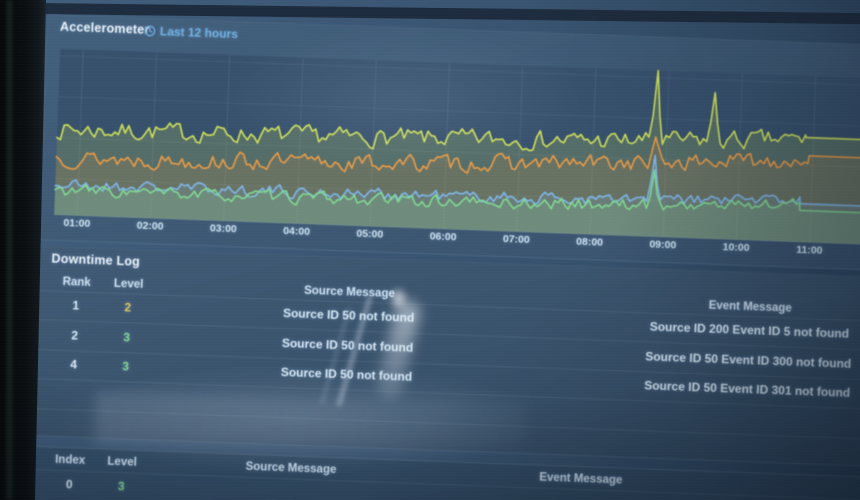 The height and width of the screenshot is (500, 860). Describe the element at coordinates (516, 240) in the screenshot. I see `x-axis-label: 07:00` at that location.